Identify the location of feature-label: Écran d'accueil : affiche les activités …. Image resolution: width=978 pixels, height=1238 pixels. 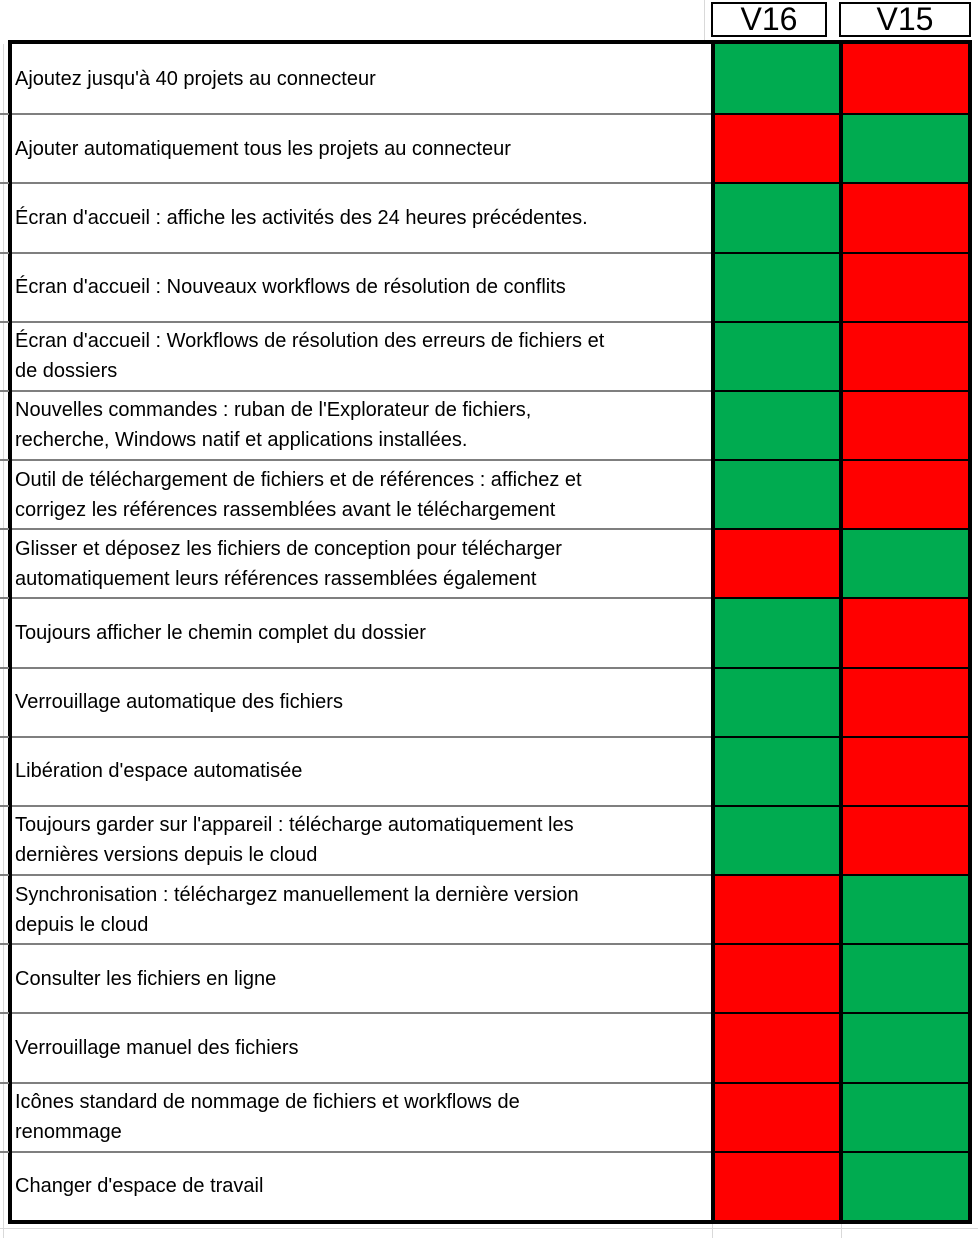
(301, 217).